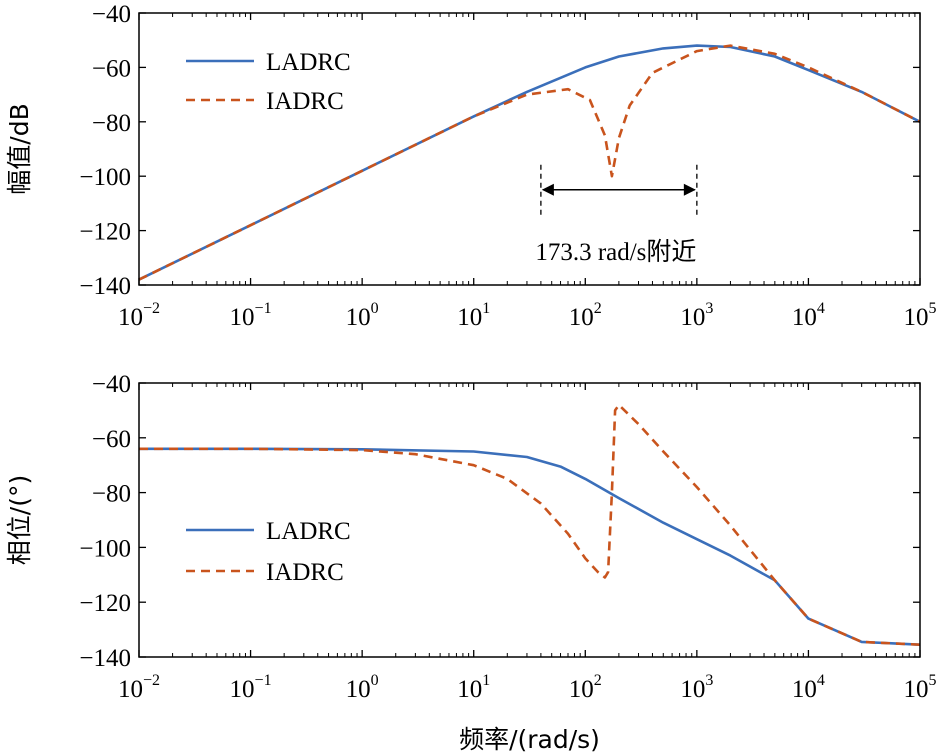  Describe the element at coordinates (615, 252) in the screenshot. I see `annotation-label: 173.3 rad/s附近` at that location.